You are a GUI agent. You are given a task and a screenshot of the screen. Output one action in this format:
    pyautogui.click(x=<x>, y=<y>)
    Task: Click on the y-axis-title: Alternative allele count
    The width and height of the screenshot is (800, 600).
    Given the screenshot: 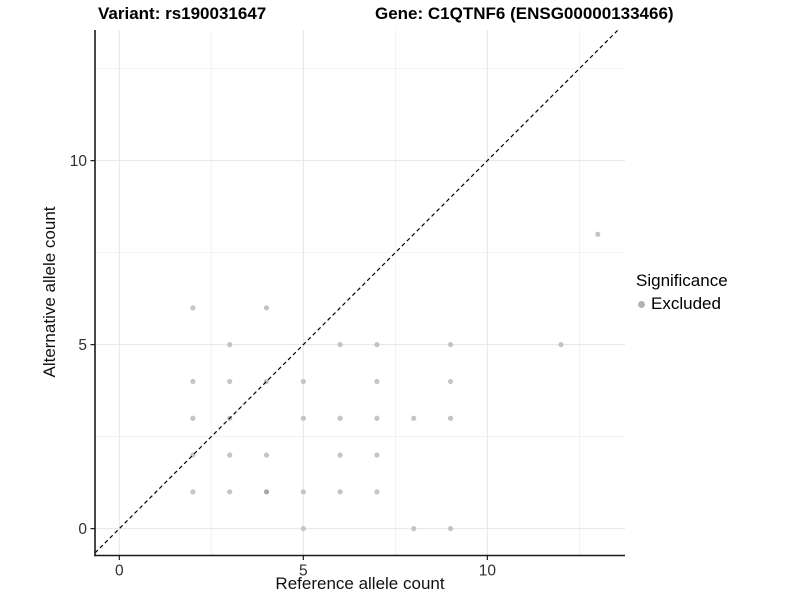 What is the action you would take?
    pyautogui.click(x=49, y=292)
    